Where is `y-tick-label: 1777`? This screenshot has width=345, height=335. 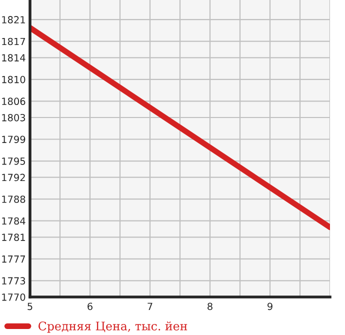
y-tick-label: 1777 is located at coordinates (13, 259).